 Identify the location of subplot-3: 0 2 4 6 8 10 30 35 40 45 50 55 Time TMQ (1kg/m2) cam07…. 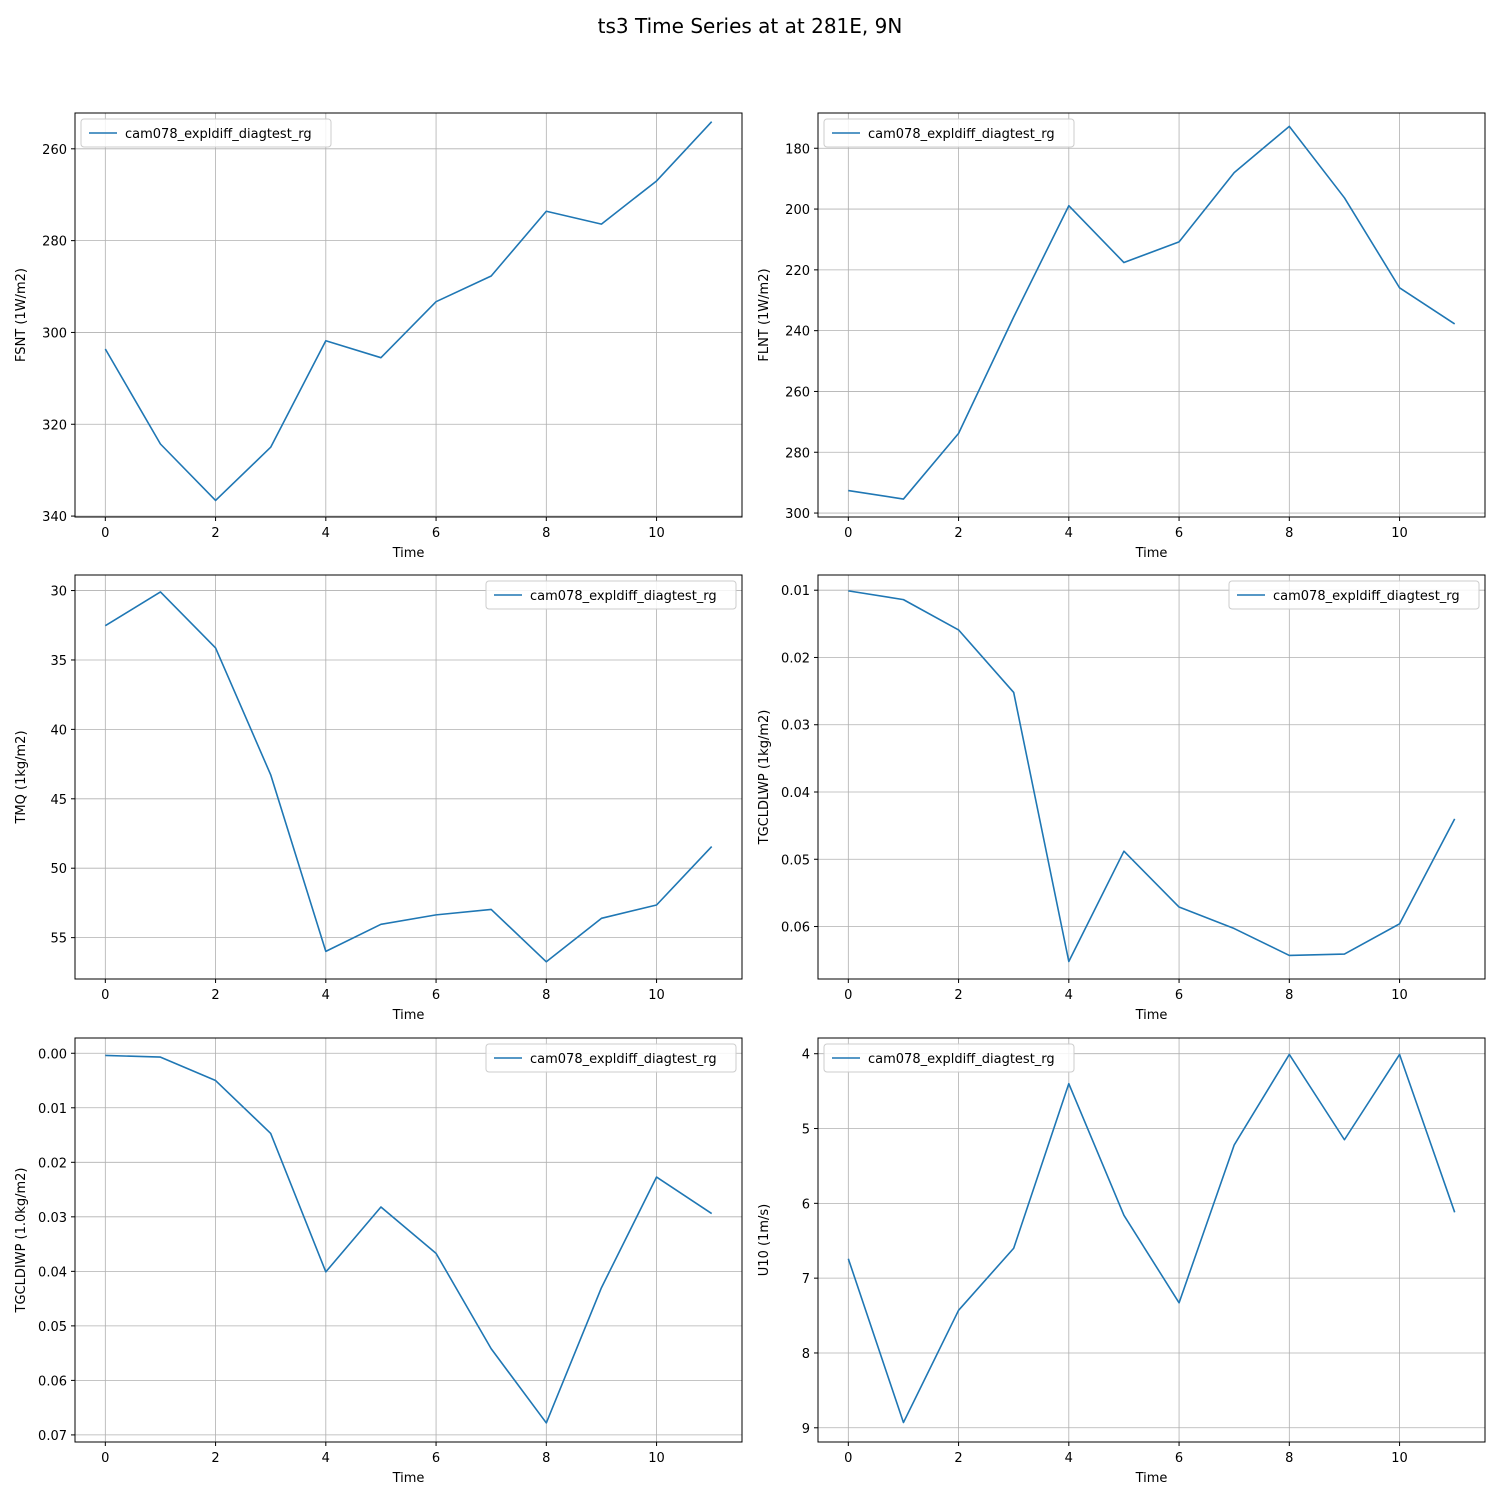
(378, 798).